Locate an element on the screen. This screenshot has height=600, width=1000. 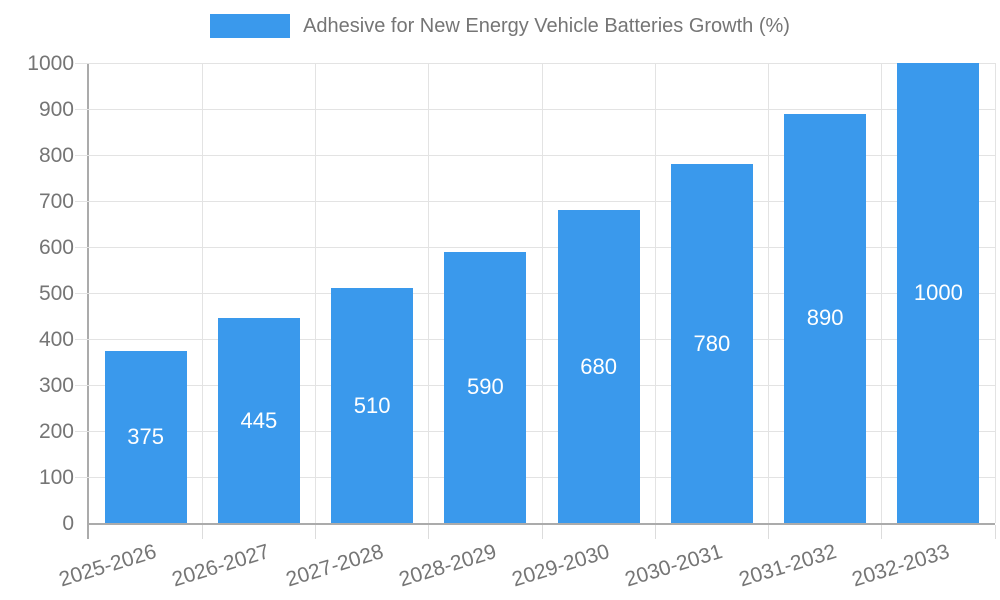
y-axis-tick-label: 100 is located at coordinates (56, 477).